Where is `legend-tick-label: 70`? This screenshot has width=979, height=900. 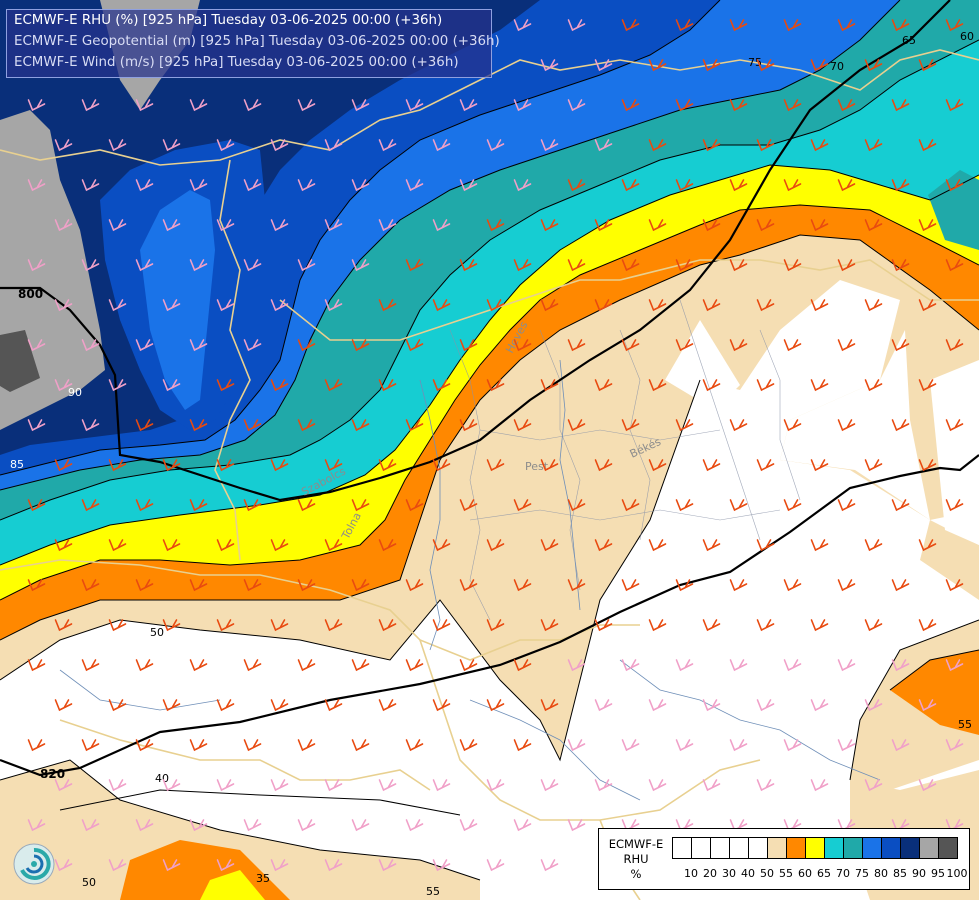
legend-tick-label: 70 is located at coordinates (843, 873).